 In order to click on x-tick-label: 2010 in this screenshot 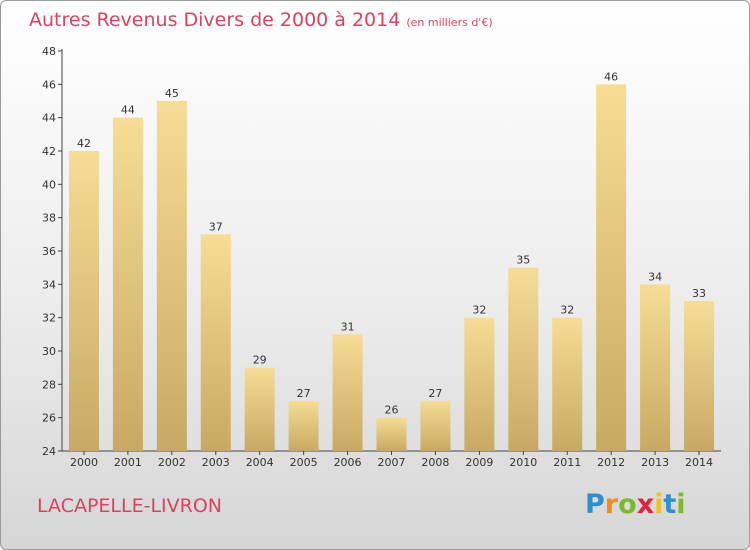, I will do `click(523, 462)`.